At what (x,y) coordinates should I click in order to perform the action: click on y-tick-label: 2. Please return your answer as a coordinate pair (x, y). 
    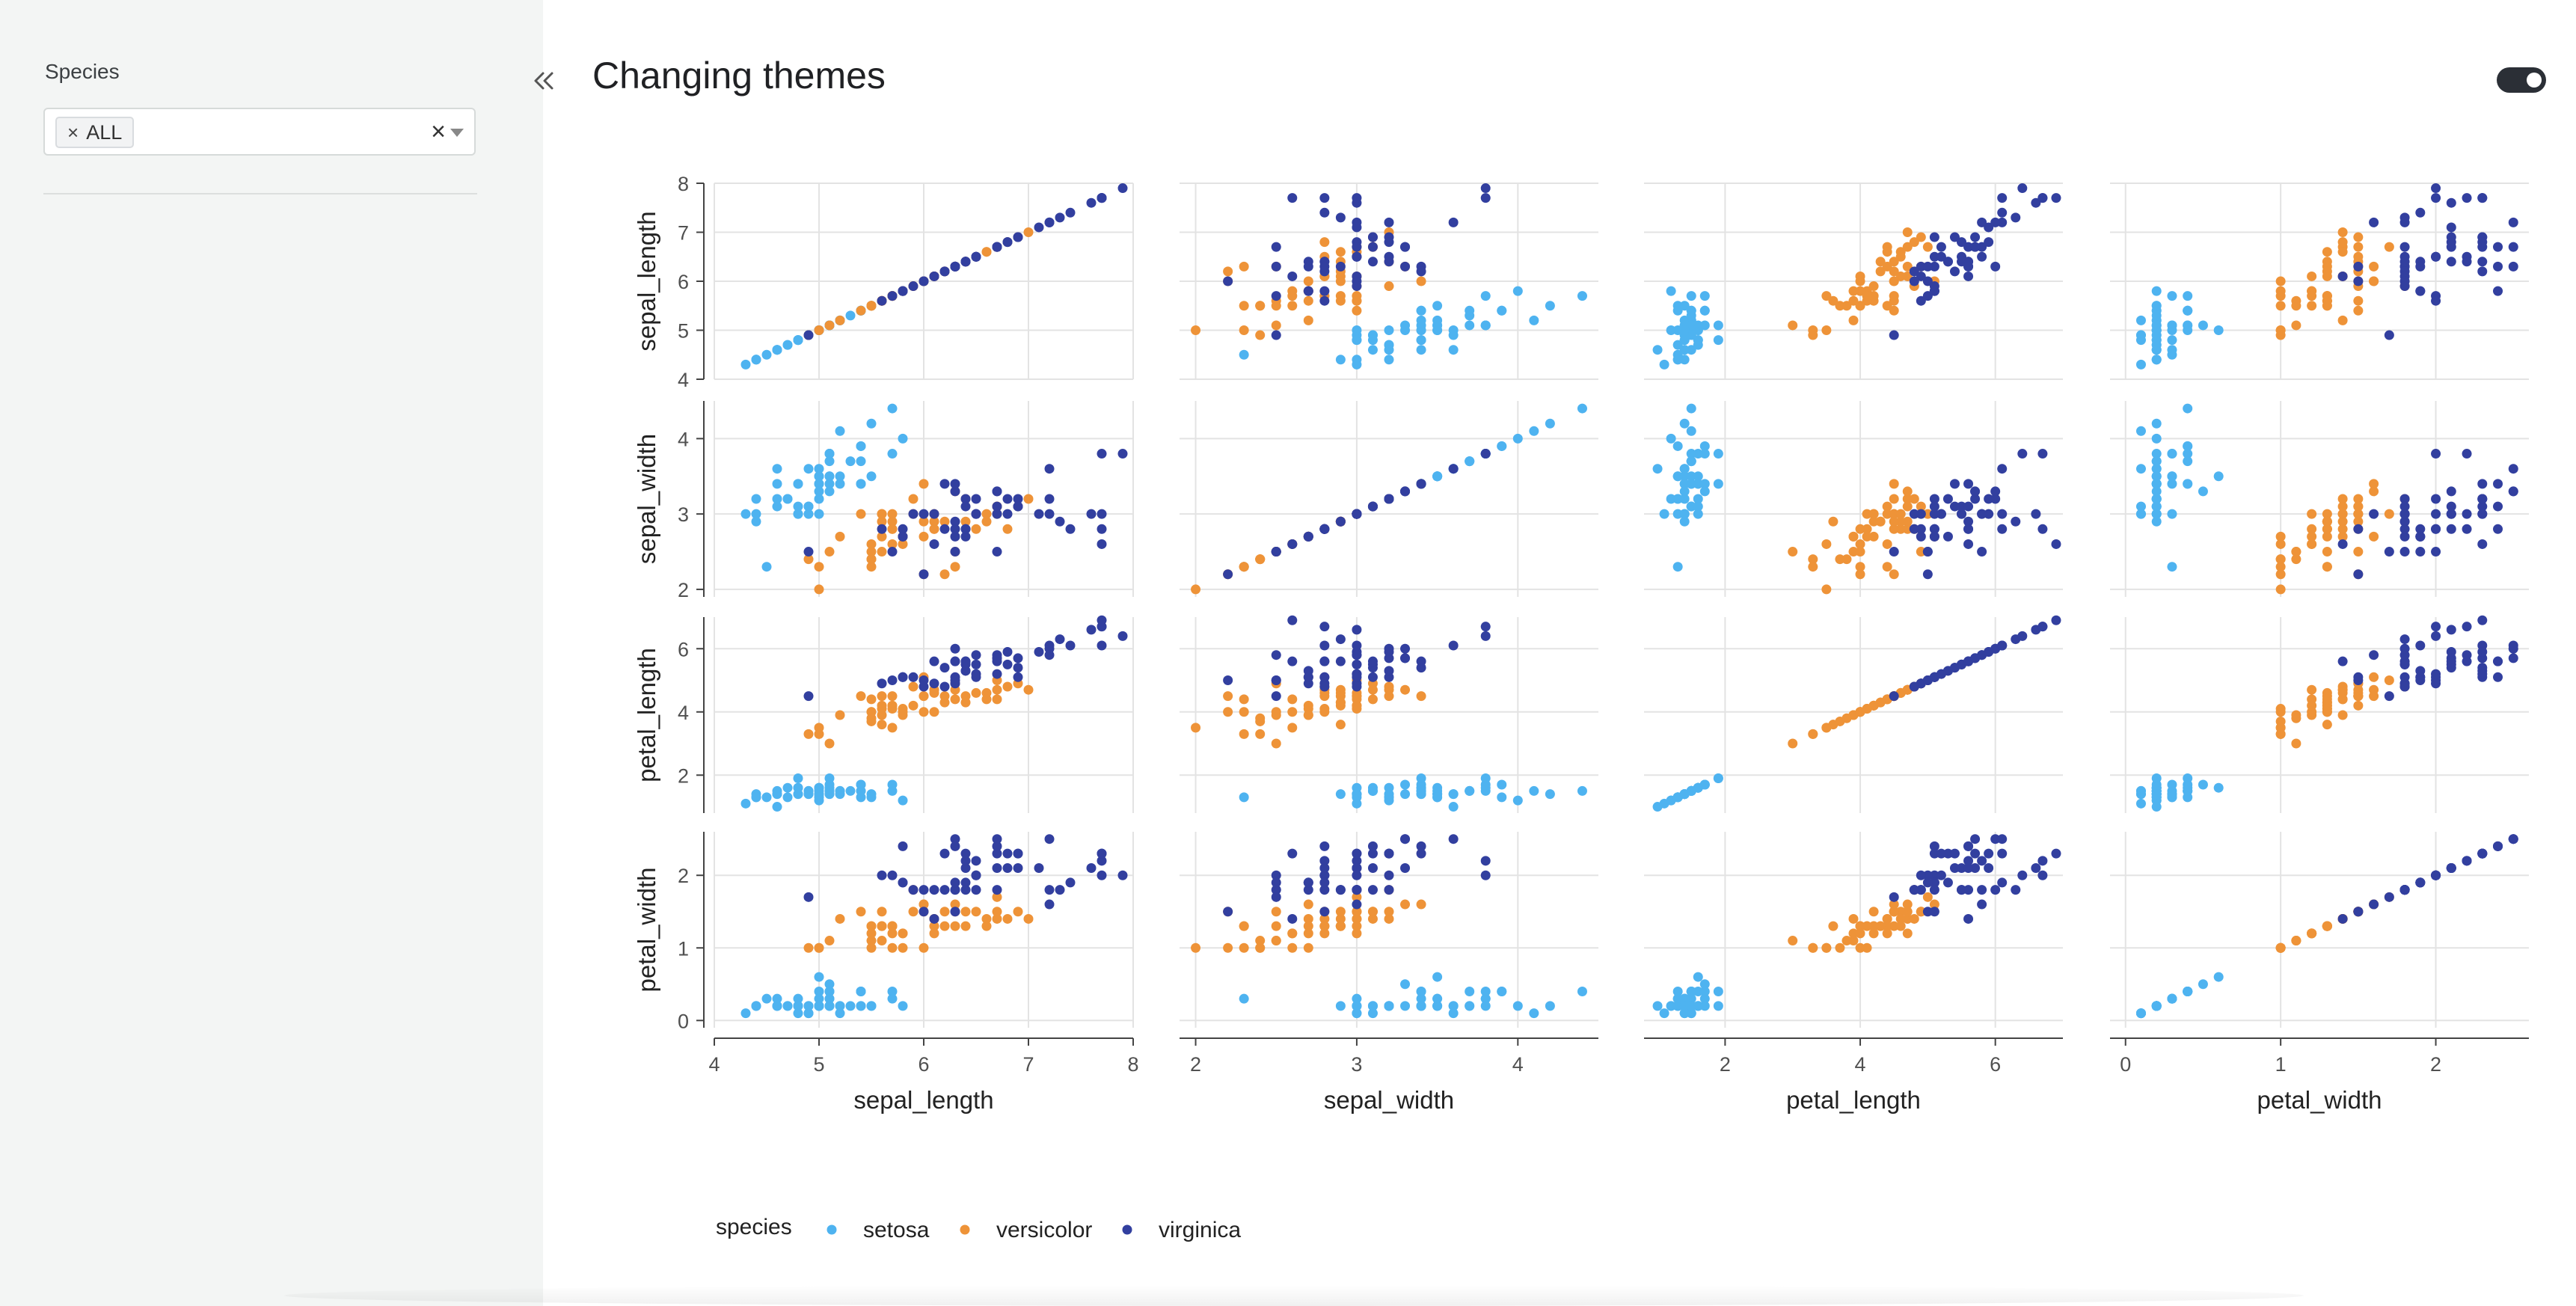
    Looking at the image, I should click on (683, 590).